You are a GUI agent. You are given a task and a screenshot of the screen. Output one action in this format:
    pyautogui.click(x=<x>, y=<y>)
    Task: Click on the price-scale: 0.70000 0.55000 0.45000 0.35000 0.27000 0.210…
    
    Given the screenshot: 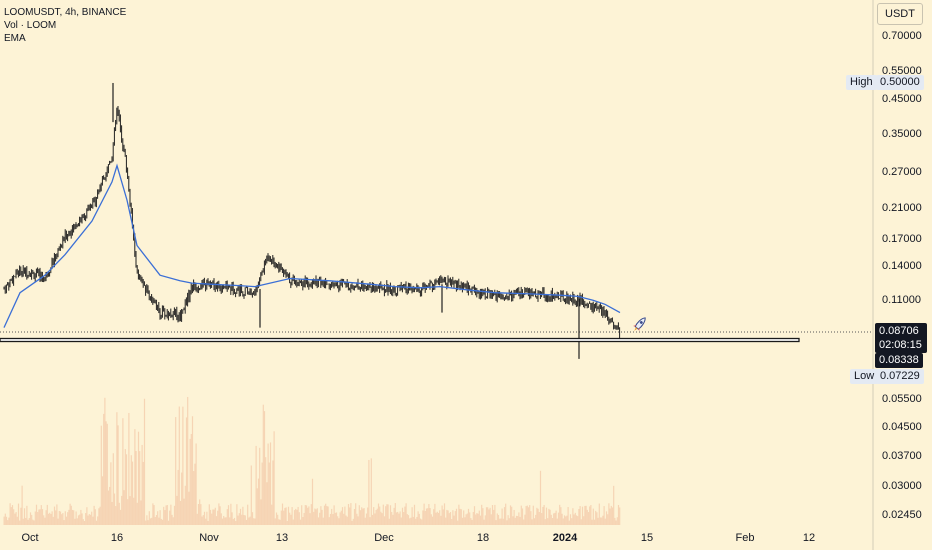 What is the action you would take?
    pyautogui.click(x=902, y=275)
    